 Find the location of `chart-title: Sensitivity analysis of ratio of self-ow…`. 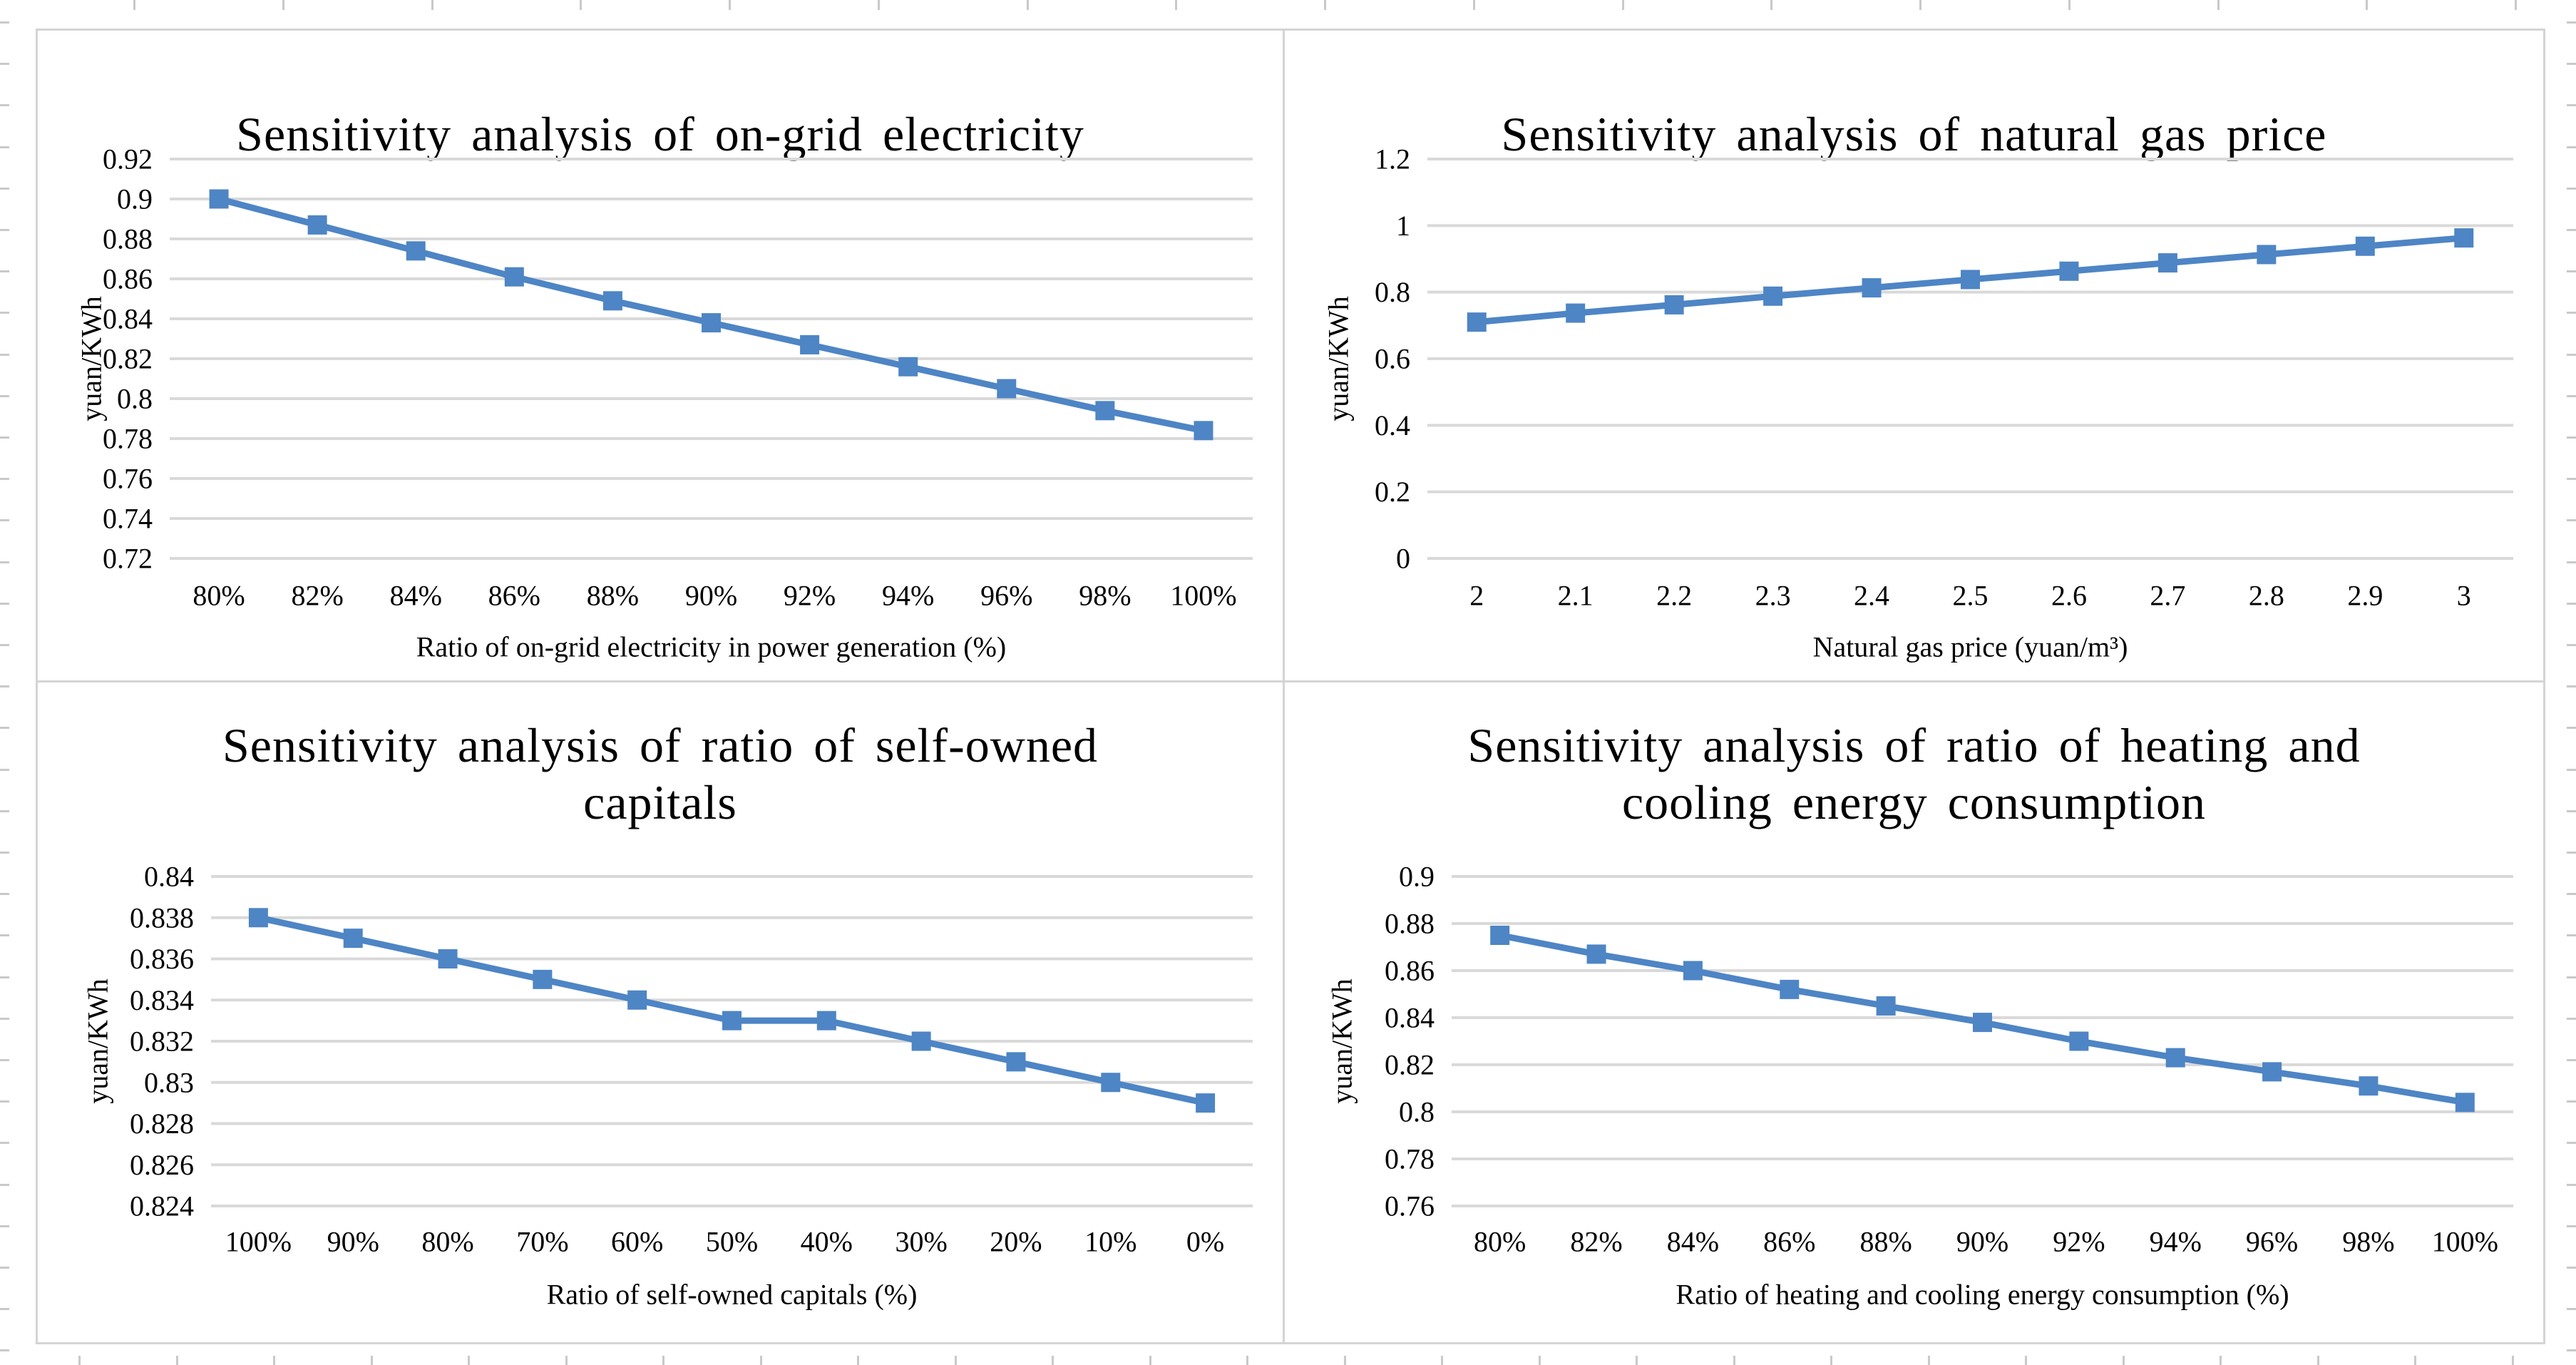

chart-title: Sensitivity analysis of ratio of self-ow… is located at coordinates (660, 774).